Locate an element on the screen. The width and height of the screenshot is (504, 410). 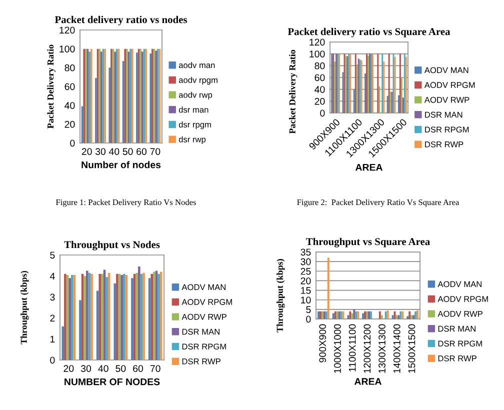
y-tick-label: 25 is located at coordinates (305, 271).